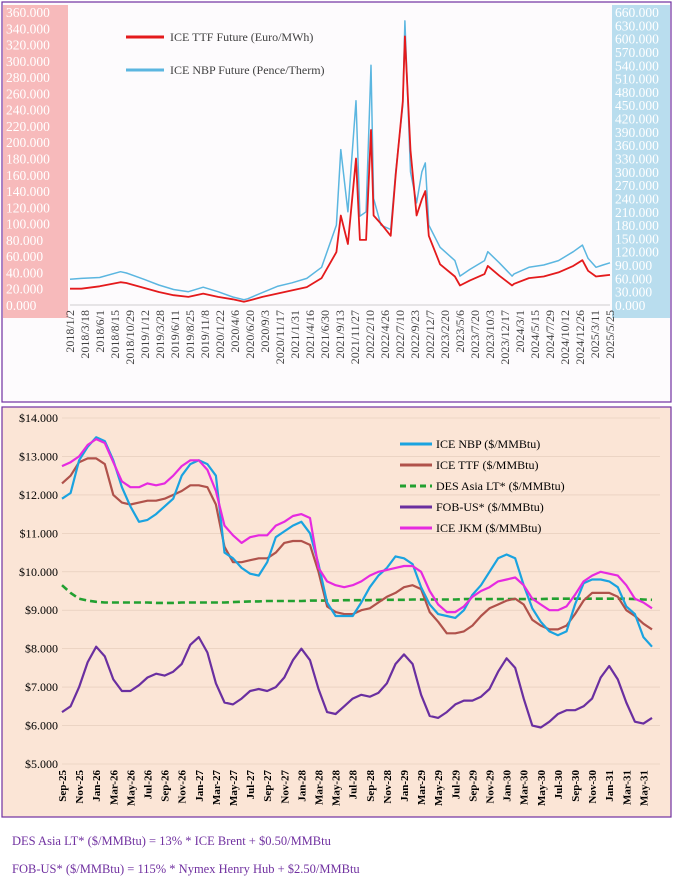 The image size is (673, 894). What do you see at coordinates (320, 788) in the screenshot?
I see `bottom-x-tick-label: Mar-28` at bounding box center [320, 788].